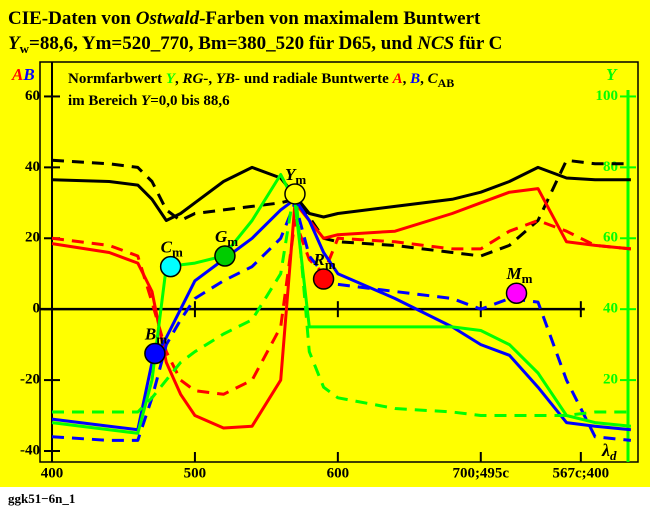 The image size is (650, 513). I want to click on annotation-part: AB, so click(446, 83).